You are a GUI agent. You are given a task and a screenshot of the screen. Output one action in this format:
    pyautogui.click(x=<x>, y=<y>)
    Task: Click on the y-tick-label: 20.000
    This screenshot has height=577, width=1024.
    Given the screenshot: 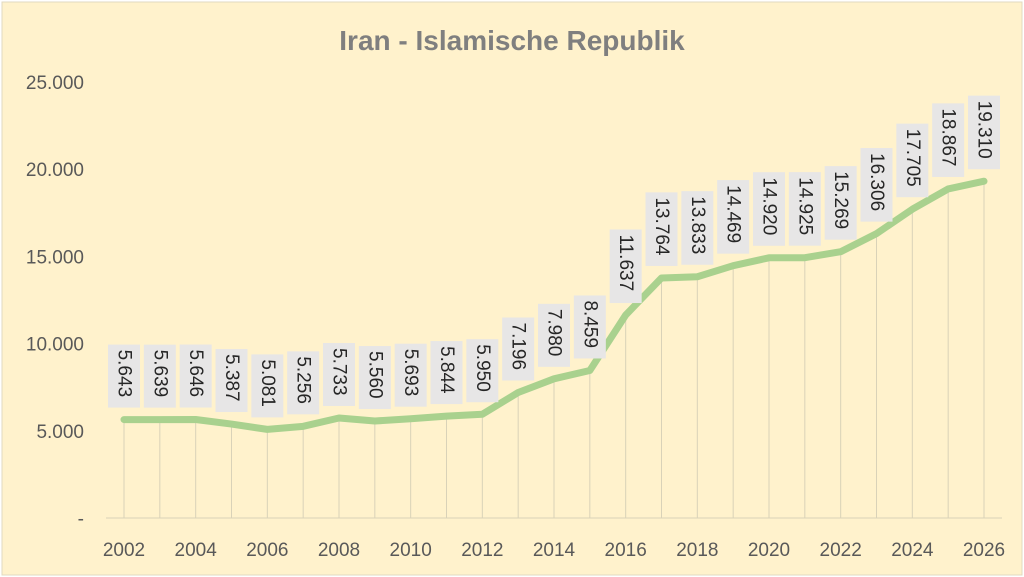 What is the action you would take?
    pyautogui.click(x=55, y=170)
    